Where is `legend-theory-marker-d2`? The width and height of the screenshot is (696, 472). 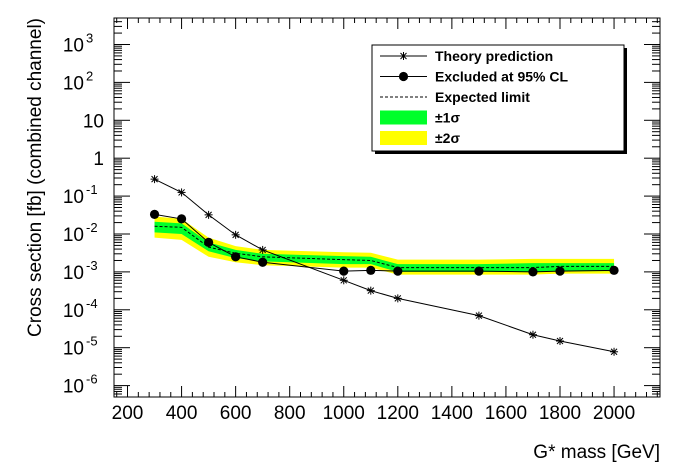 legend-theory-marker-d2 is located at coordinates (403, 56).